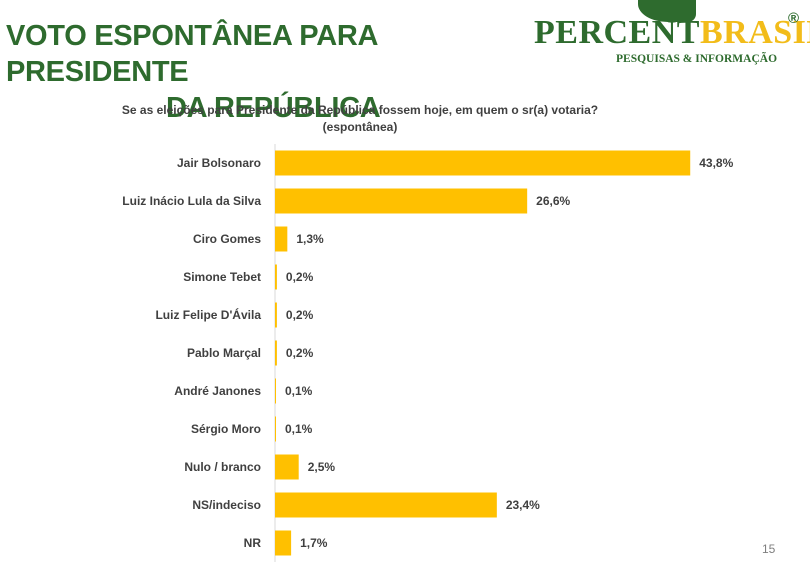  I want to click on category-label: Nulo / branco, so click(222, 467).